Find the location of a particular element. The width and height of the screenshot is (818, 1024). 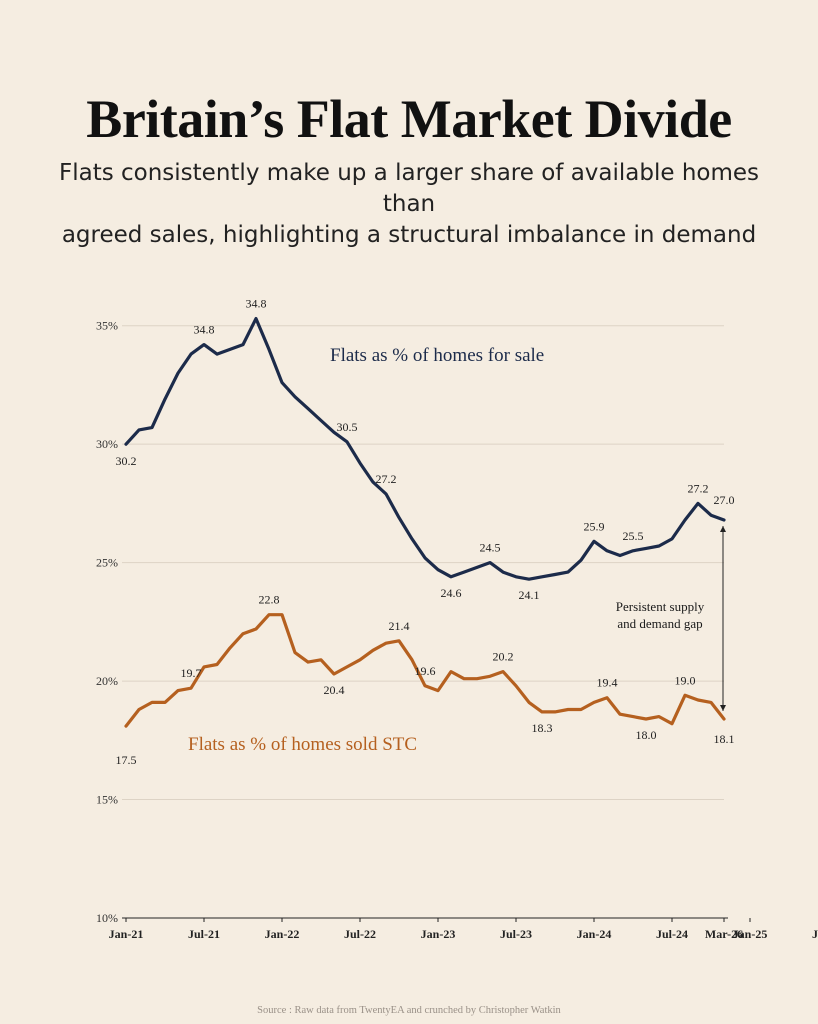

x-tick-label: Jan-22 is located at coordinates (282, 934).